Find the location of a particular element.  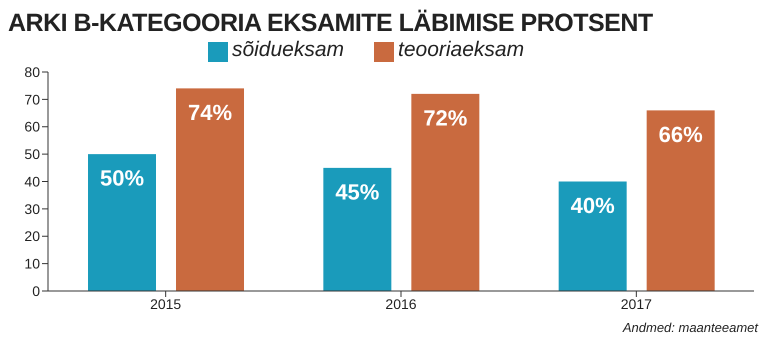

y-tick-label: 70 is located at coordinates (32, 99).